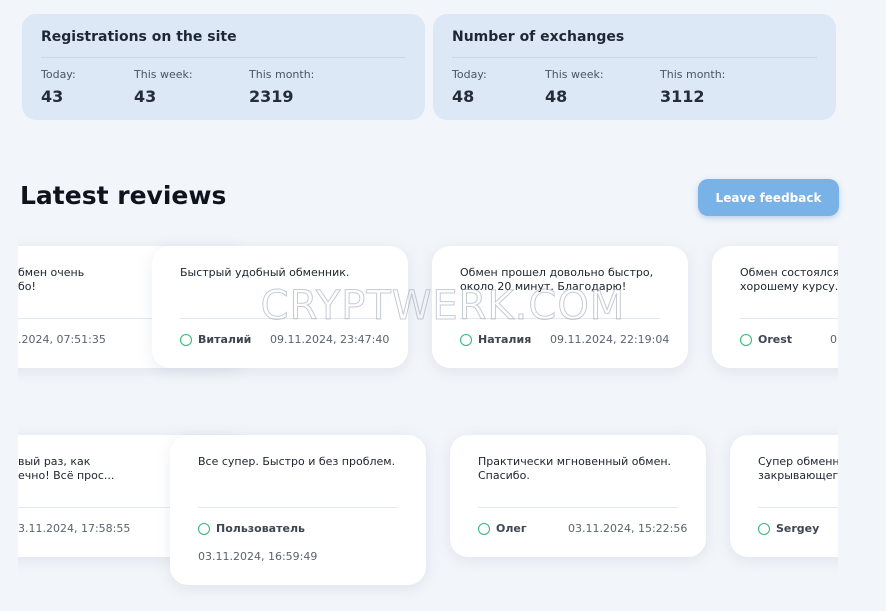  What do you see at coordinates (557, 272) in the screenshot?
I see `review-text: Обмен прошел довольно быстро,` at bounding box center [557, 272].